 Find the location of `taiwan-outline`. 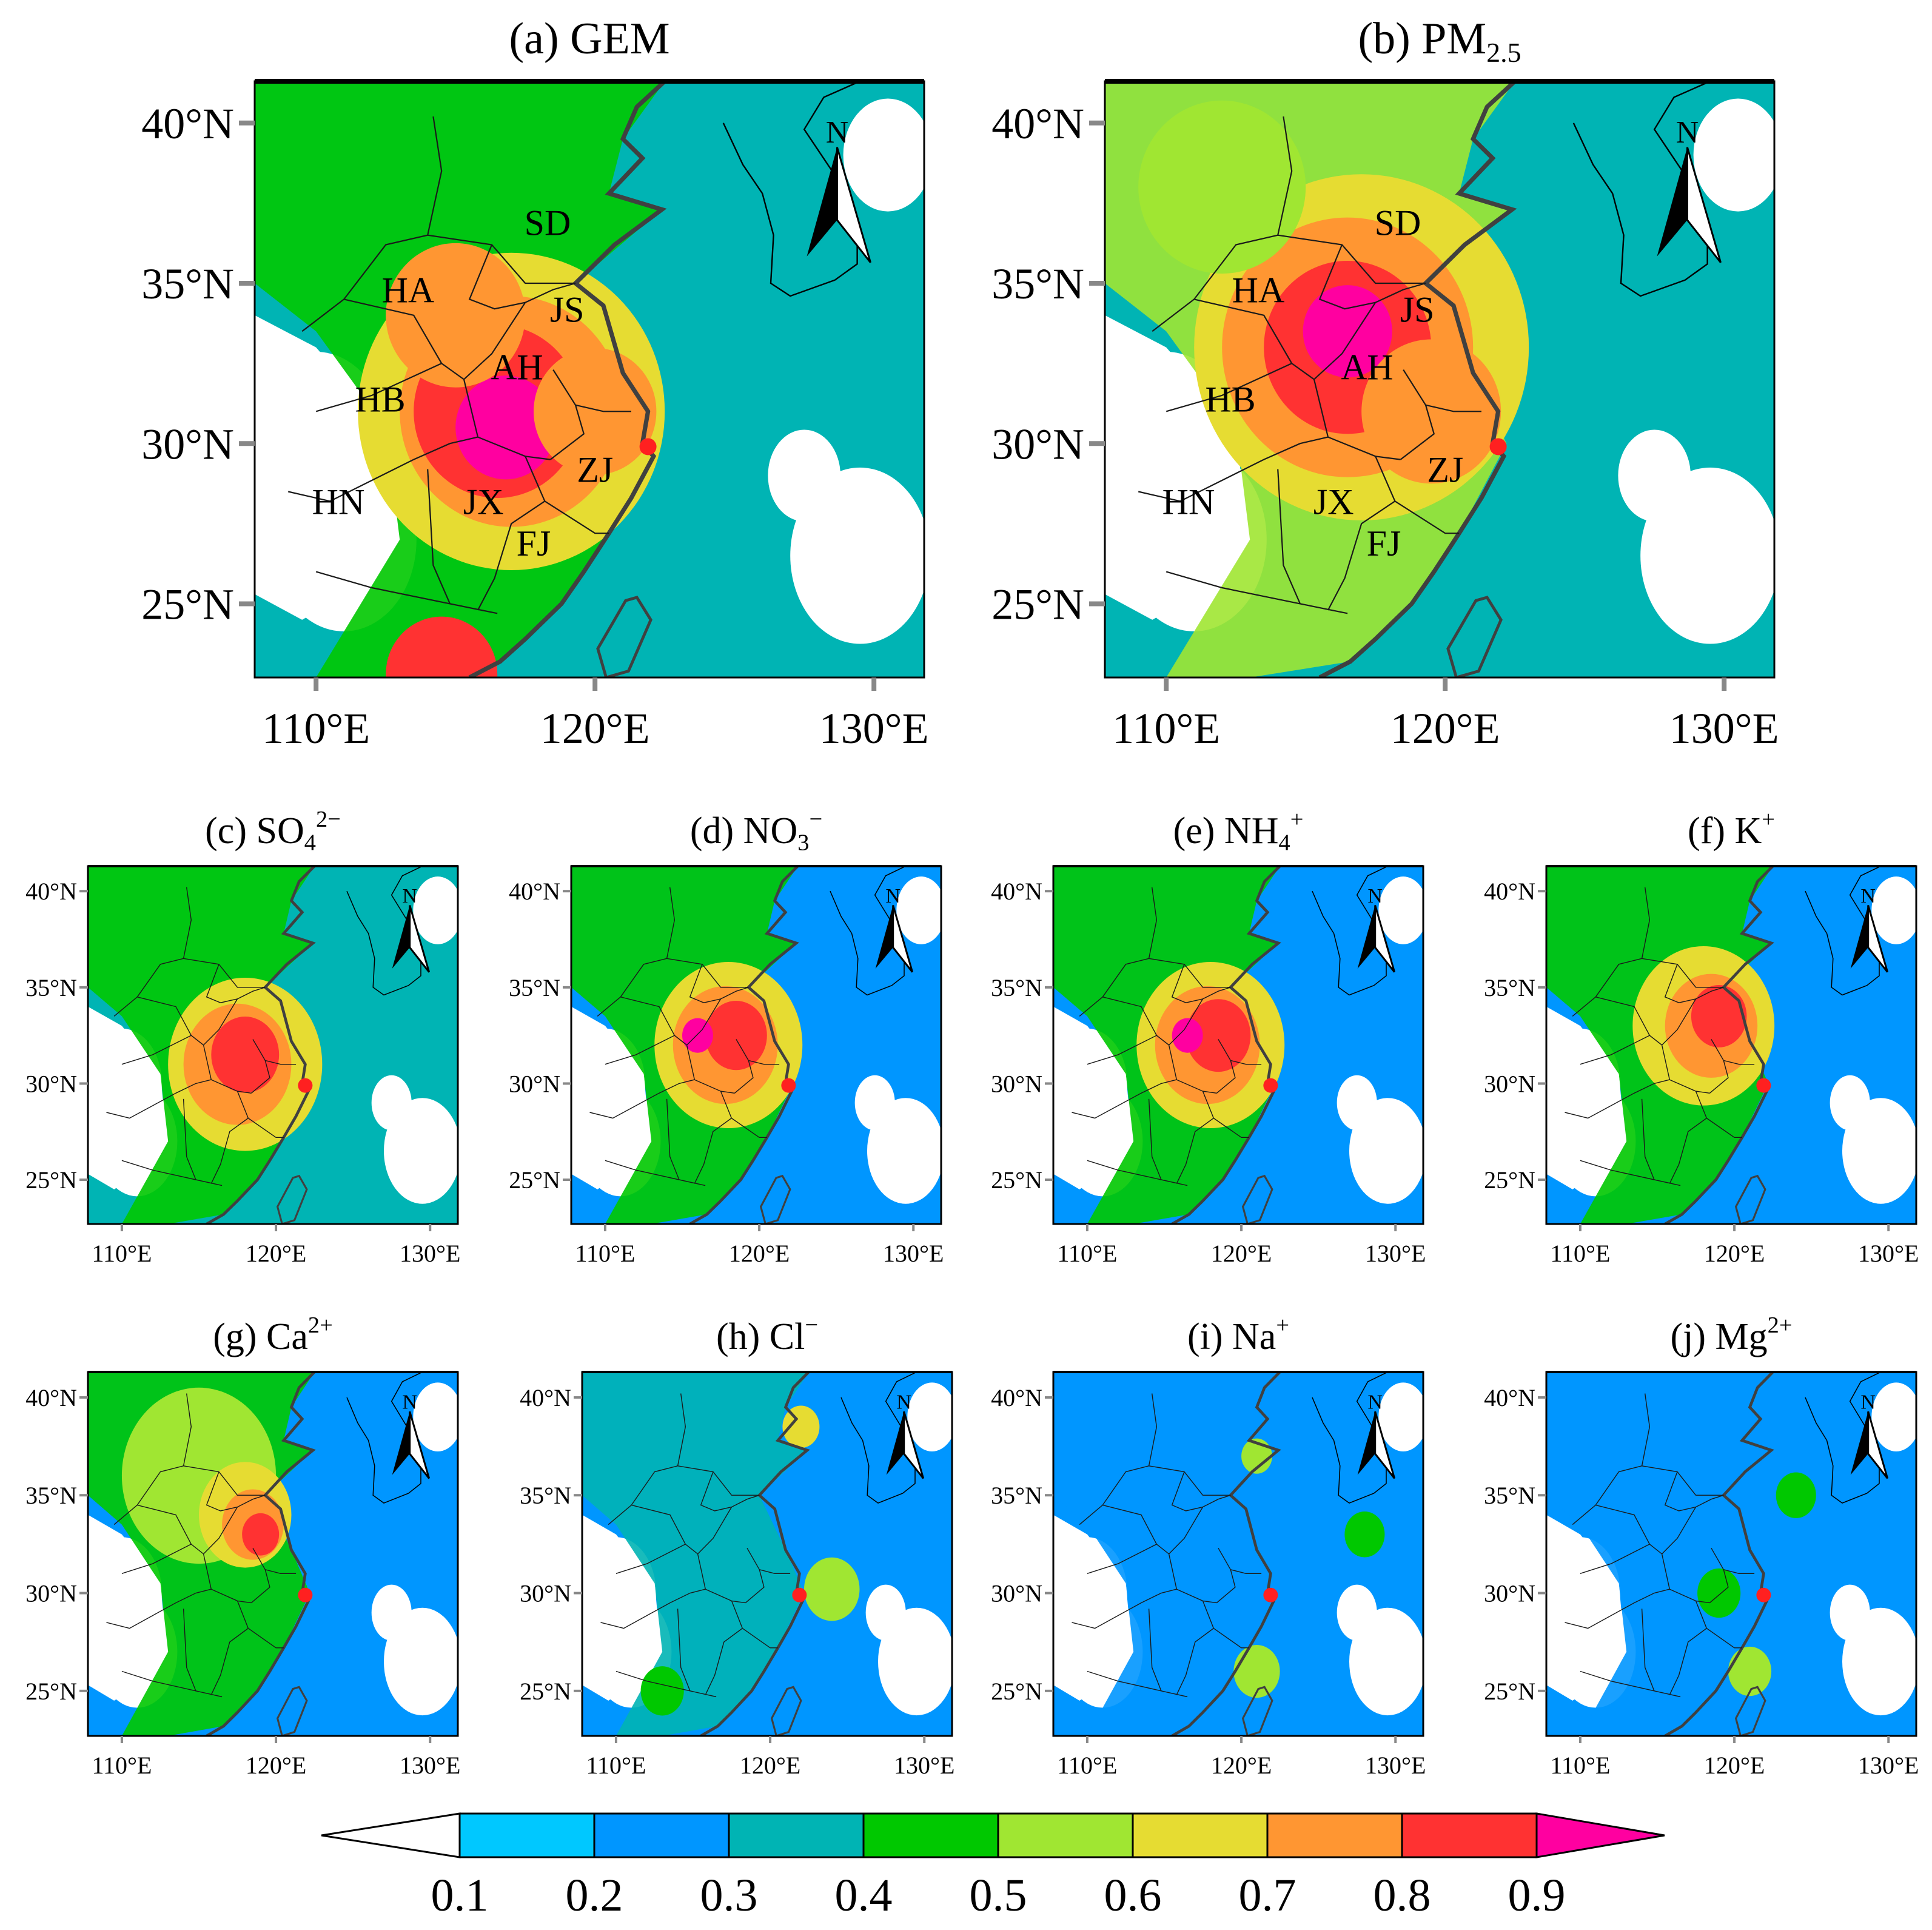

taiwan-outline is located at coordinates (1750, 1711).